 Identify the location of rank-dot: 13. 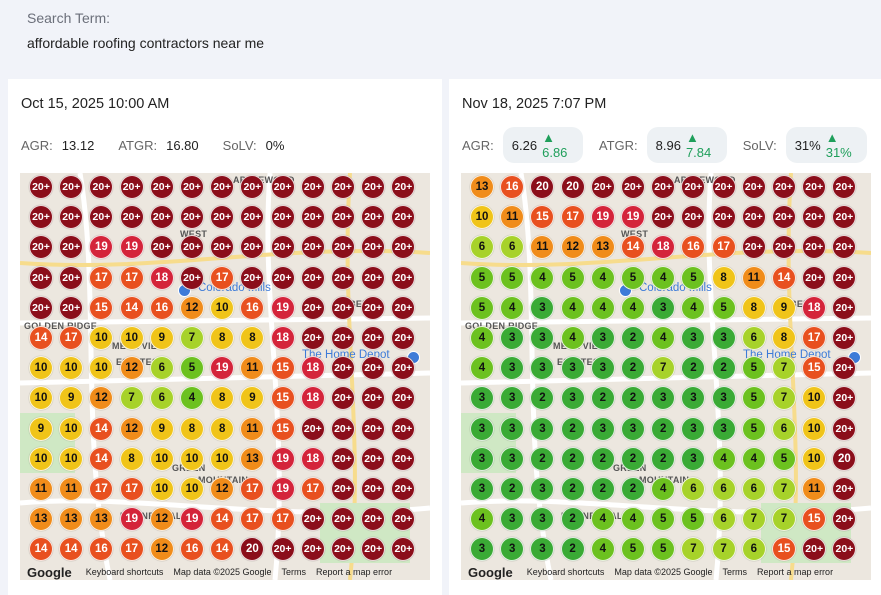
(482, 187).